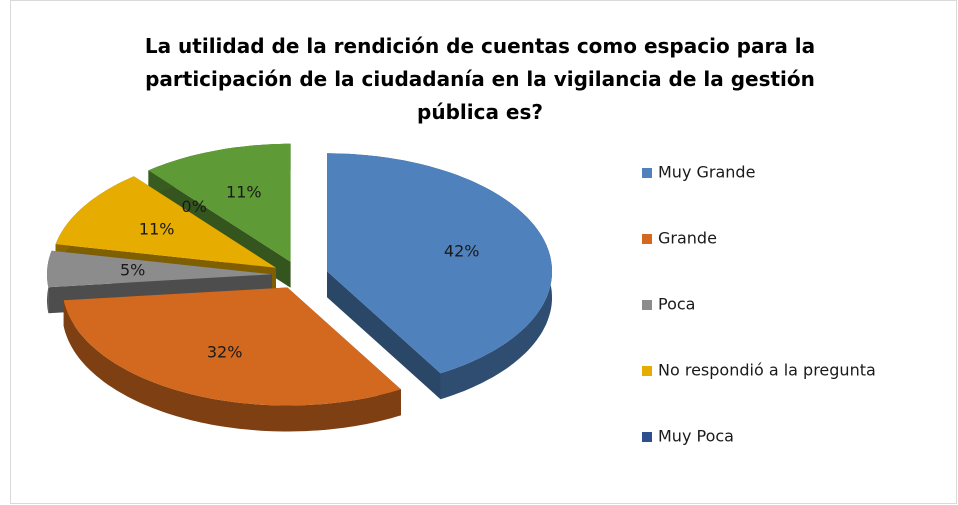 This screenshot has height=505, width=958. What do you see at coordinates (767, 370) in the screenshot?
I see `legend-label: No respondió a la pregunta` at bounding box center [767, 370].